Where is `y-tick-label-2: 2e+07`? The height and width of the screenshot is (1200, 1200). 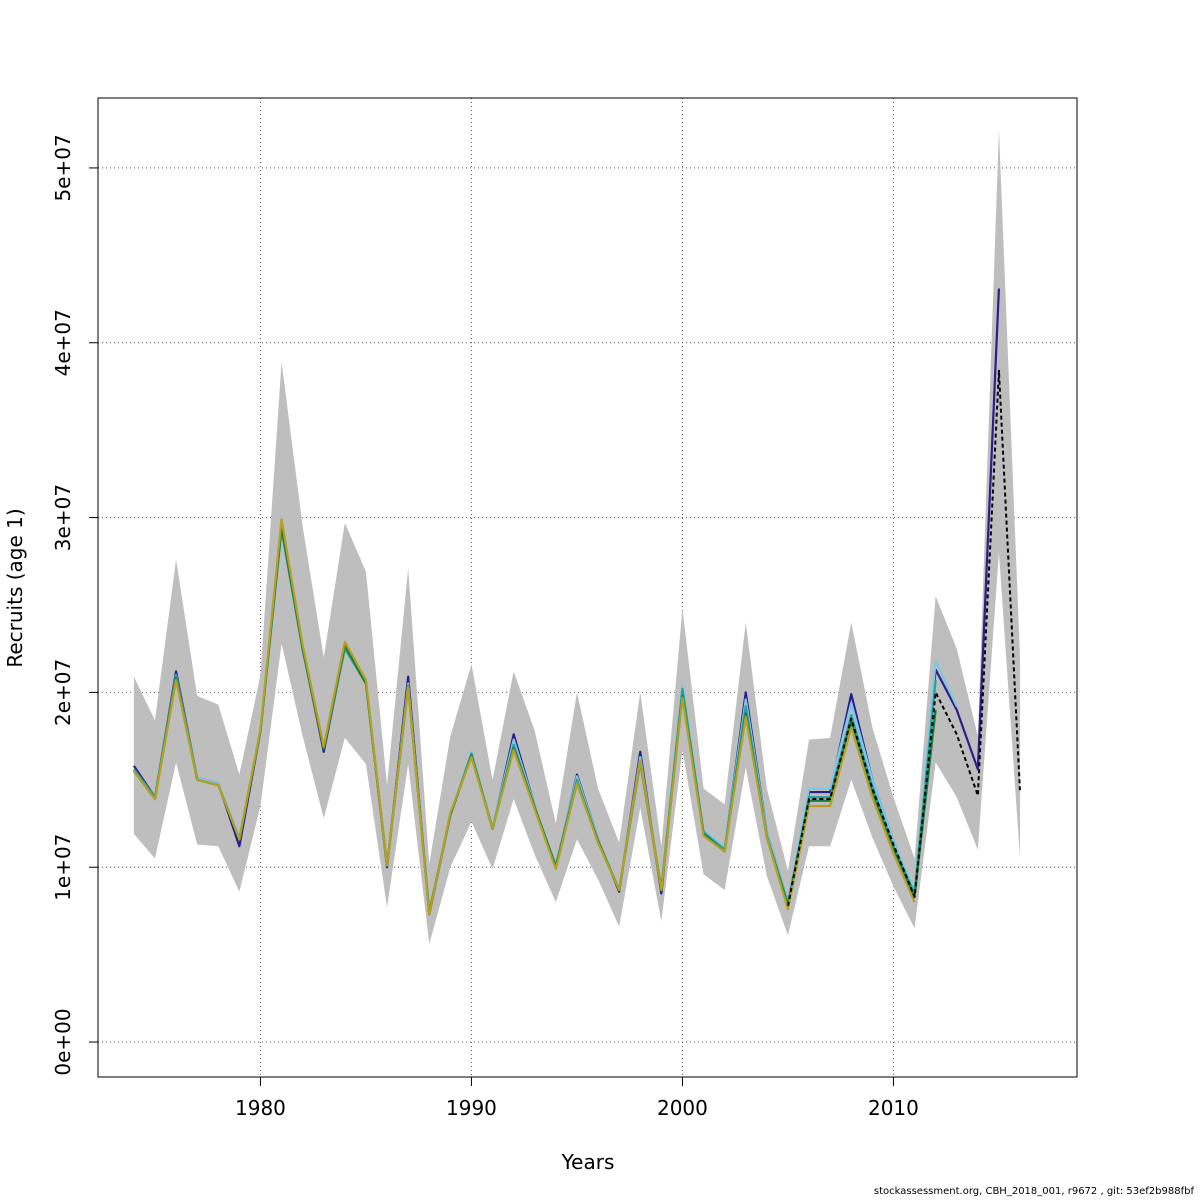 y-tick-label-2: 2e+07 is located at coordinates (63, 692).